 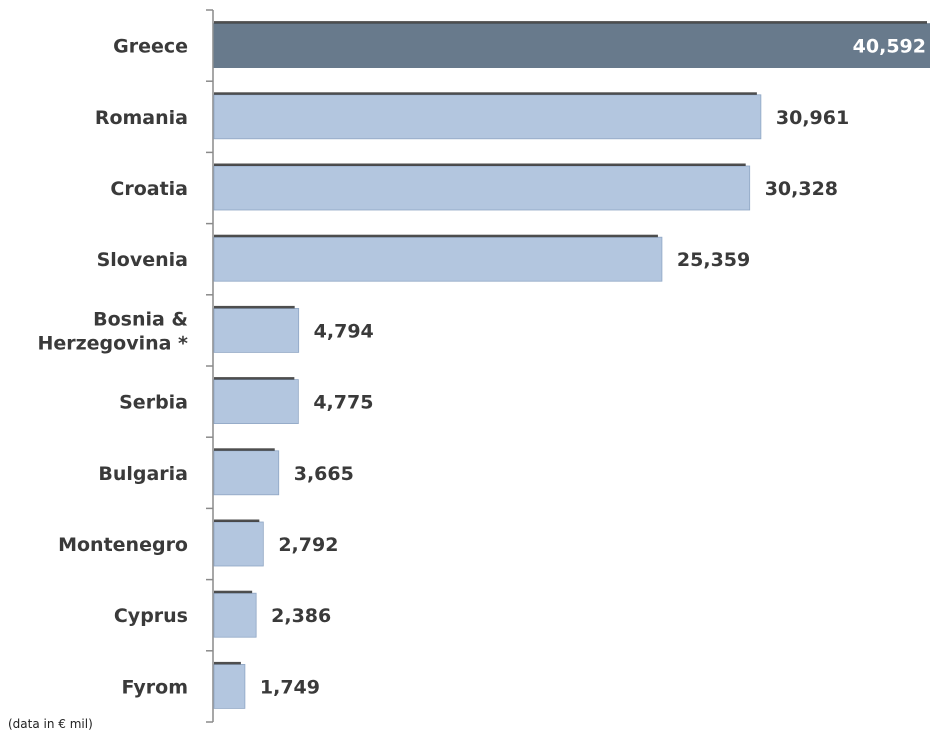 What do you see at coordinates (50, 724) in the screenshot?
I see `units-note: (data in € mil)` at bounding box center [50, 724].